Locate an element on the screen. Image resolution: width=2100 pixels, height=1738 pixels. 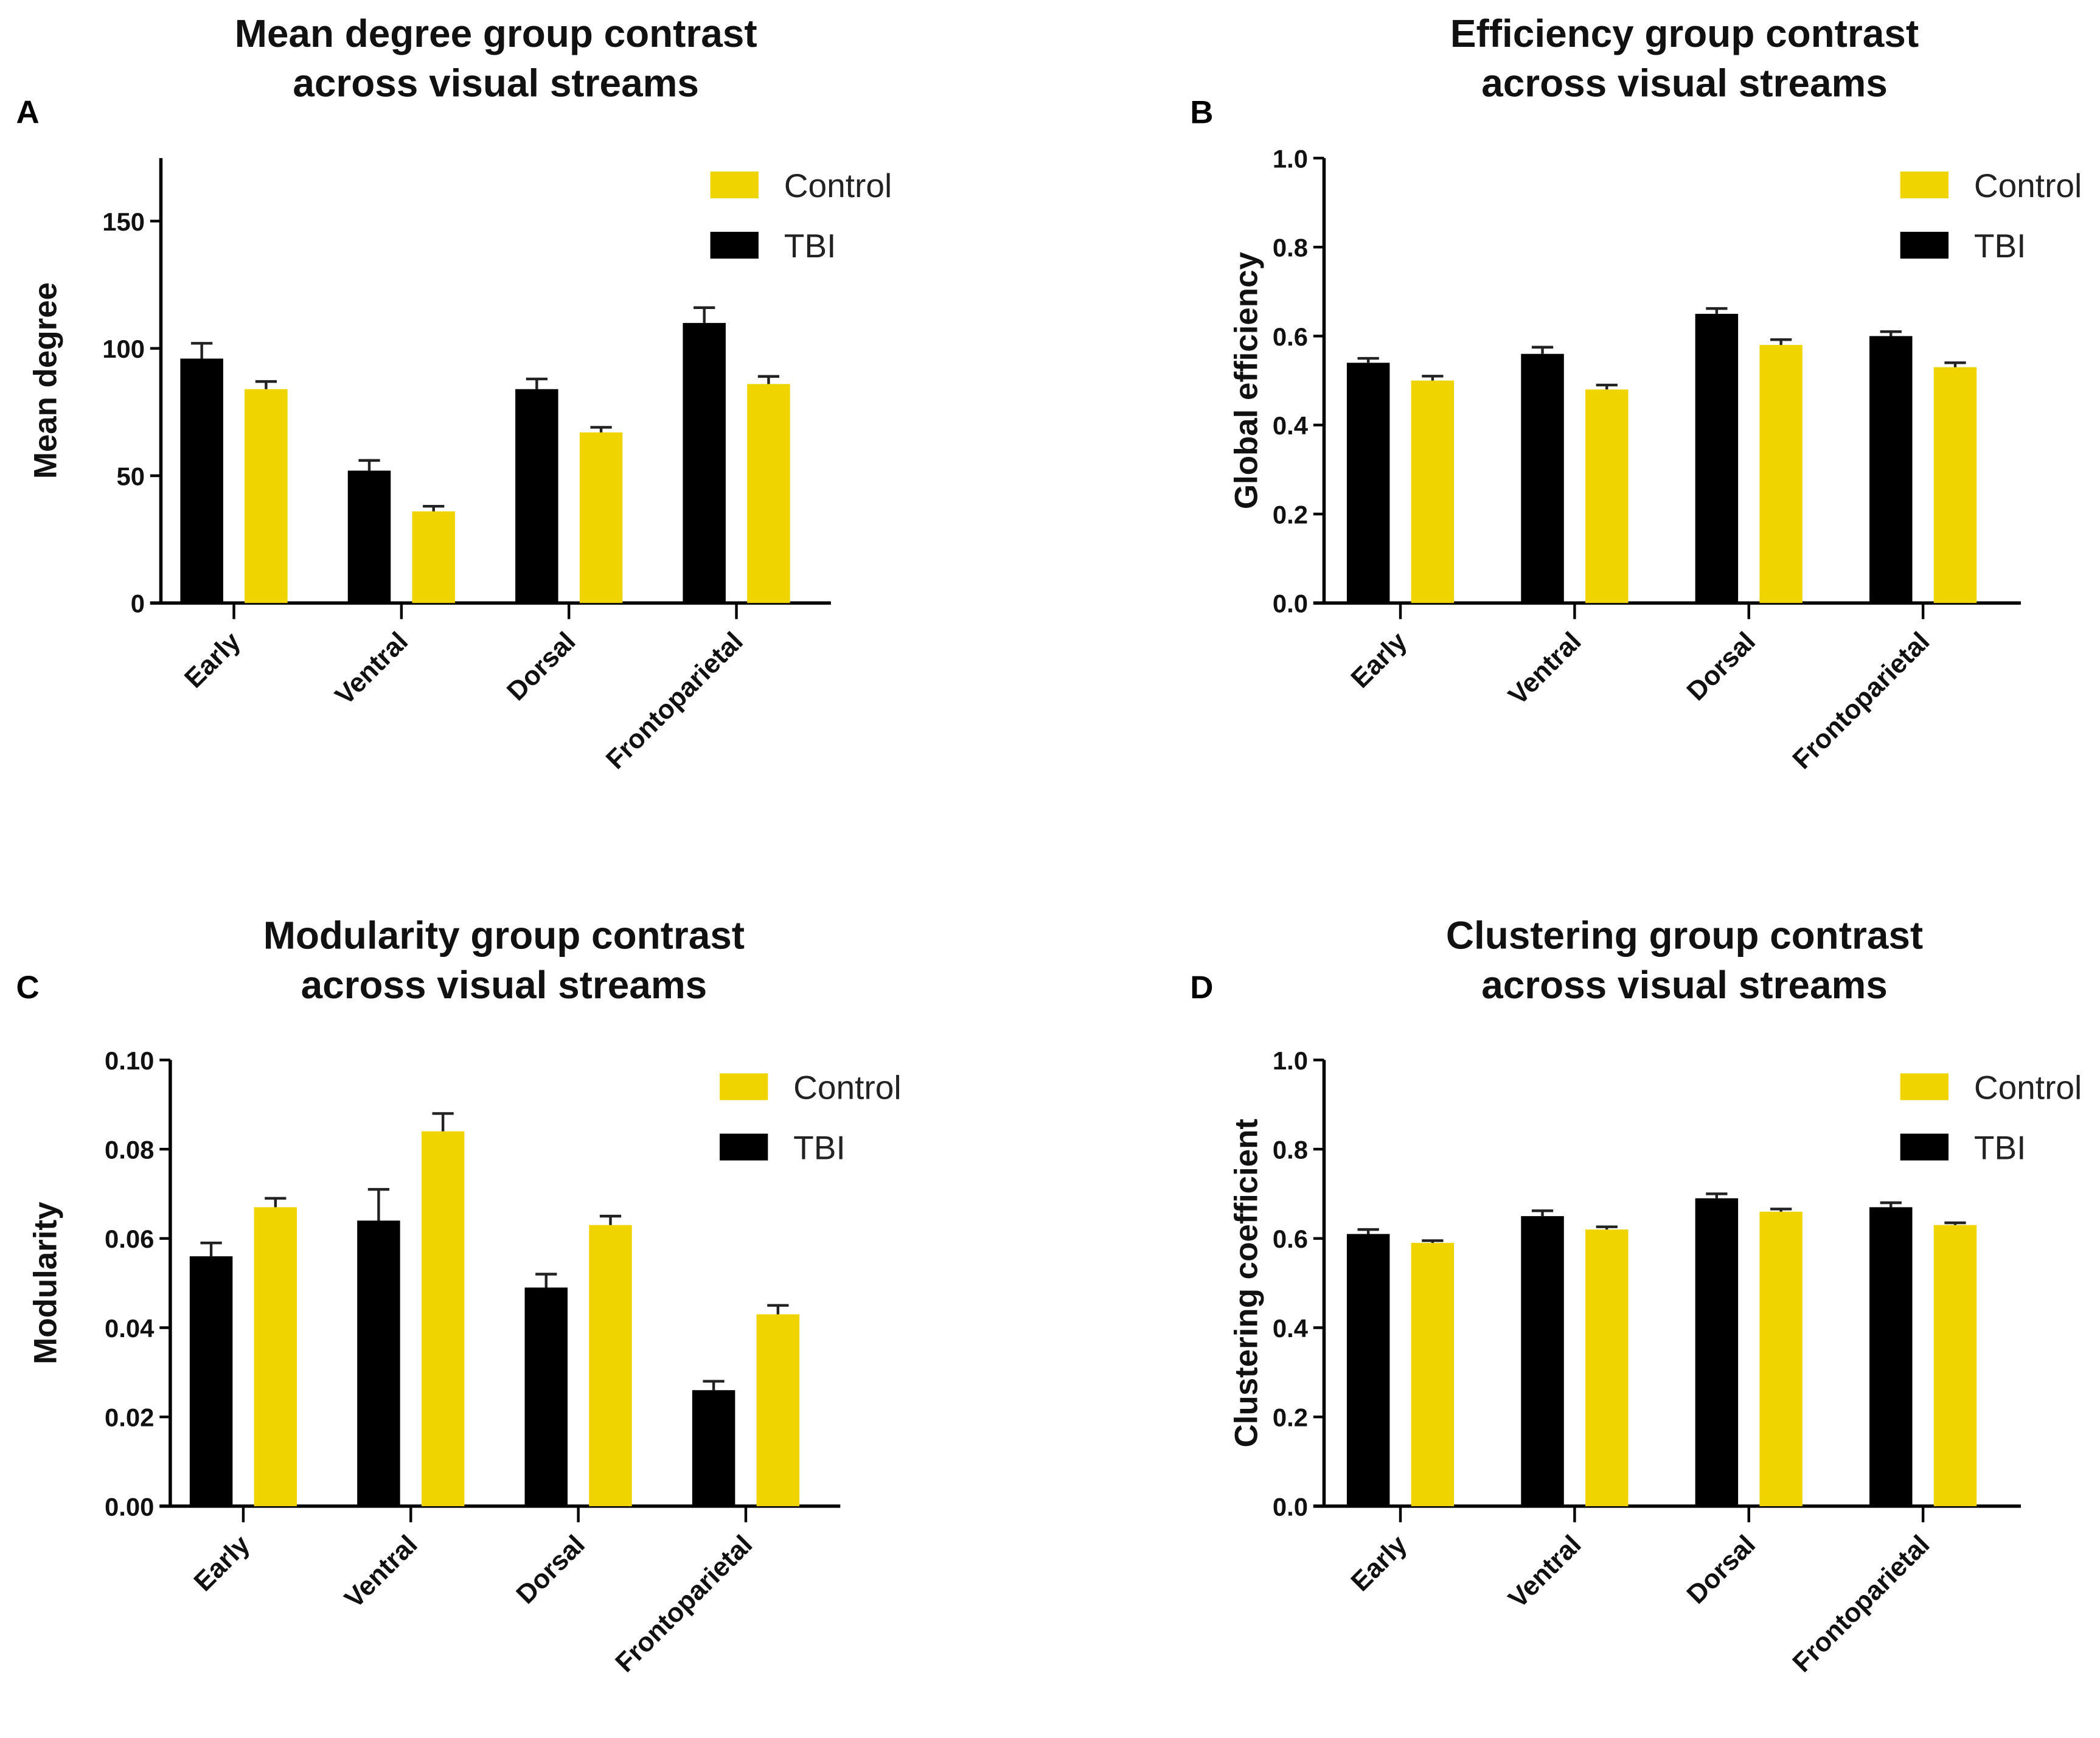
y-axis-label: Global efficiency is located at coordinates (1246, 380).